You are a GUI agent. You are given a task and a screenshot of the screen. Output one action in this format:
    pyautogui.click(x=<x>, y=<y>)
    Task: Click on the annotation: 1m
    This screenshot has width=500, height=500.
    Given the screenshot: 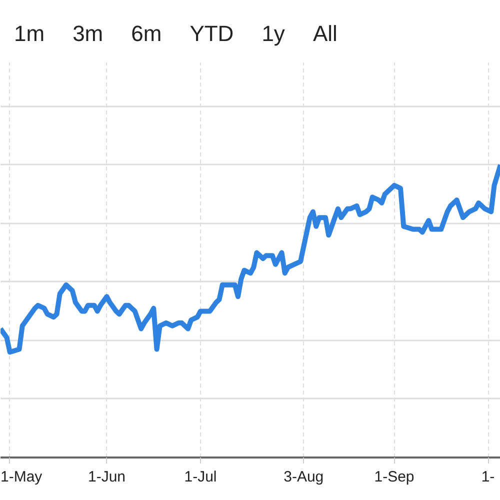 What is the action you would take?
    pyautogui.click(x=29, y=34)
    